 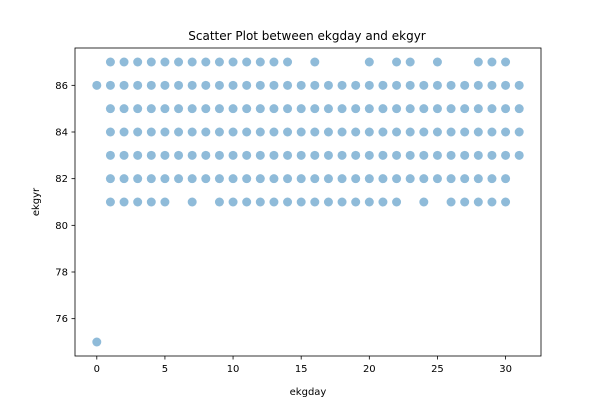 I want to click on x-axis-label: ekgday, so click(x=308, y=392).